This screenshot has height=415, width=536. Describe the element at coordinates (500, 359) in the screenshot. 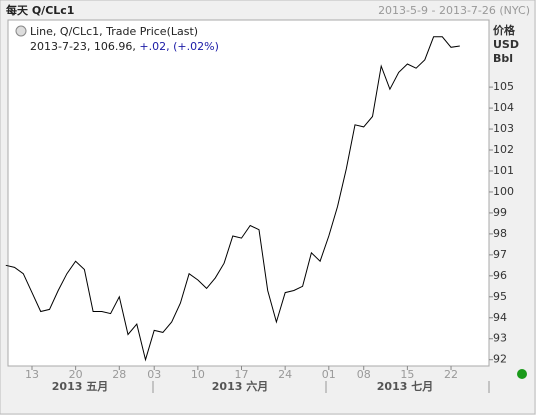

I see `y-tick-label: 92` at that location.